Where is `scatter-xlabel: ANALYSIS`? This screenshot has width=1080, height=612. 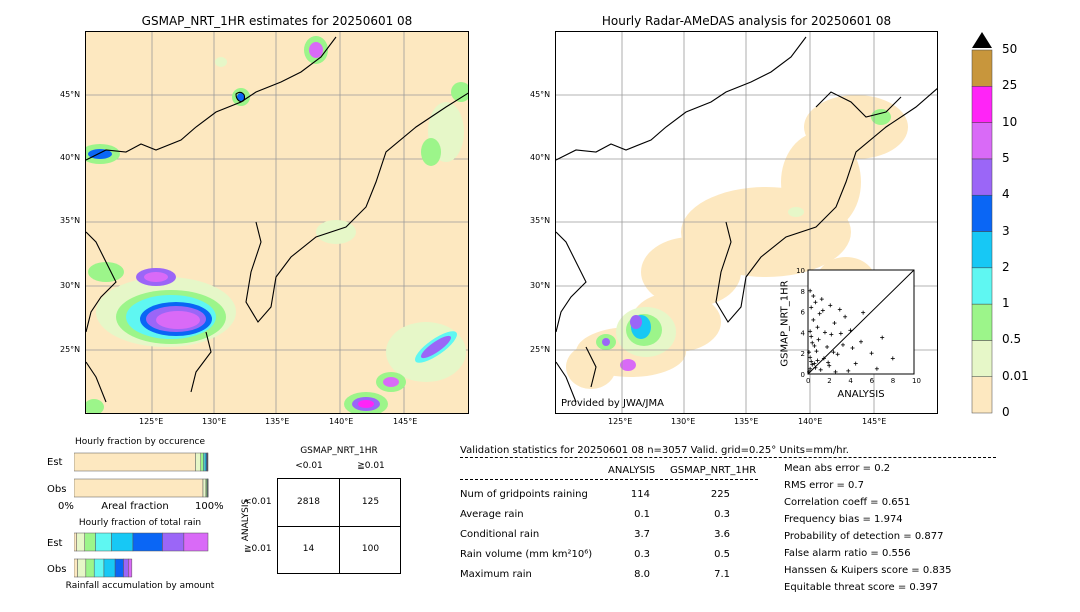
scatter-xlabel: ANALYSIS is located at coordinates (861, 394).